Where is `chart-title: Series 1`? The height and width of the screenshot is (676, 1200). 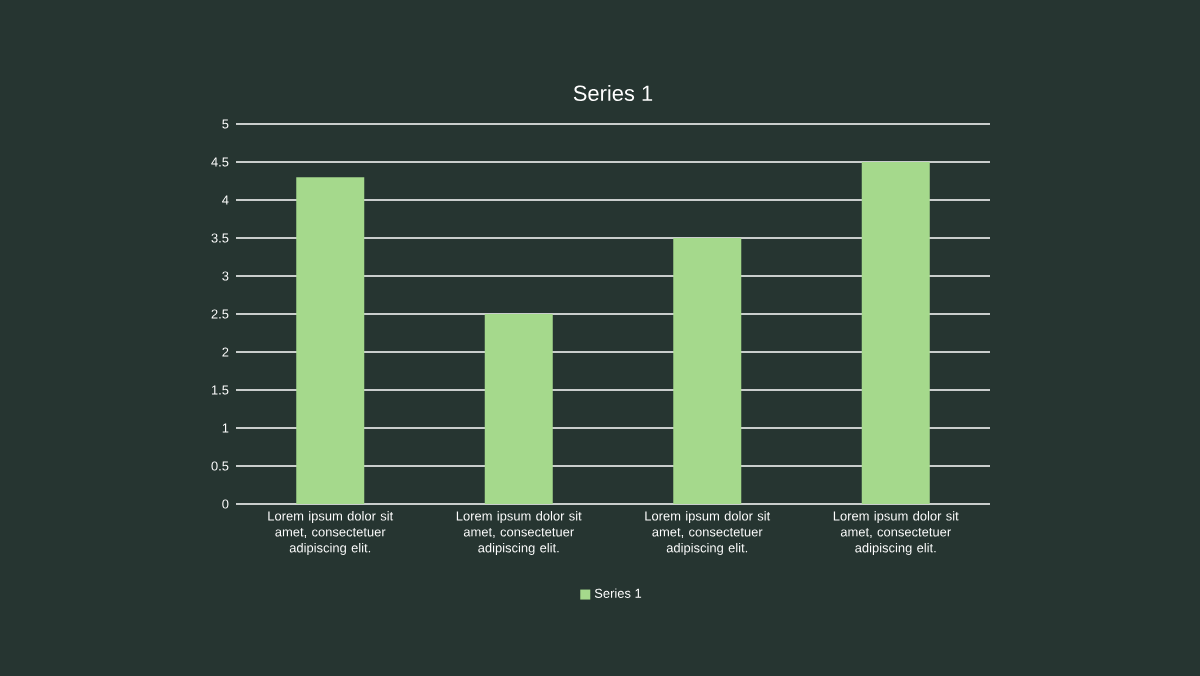
chart-title: Series 1 is located at coordinates (613, 93).